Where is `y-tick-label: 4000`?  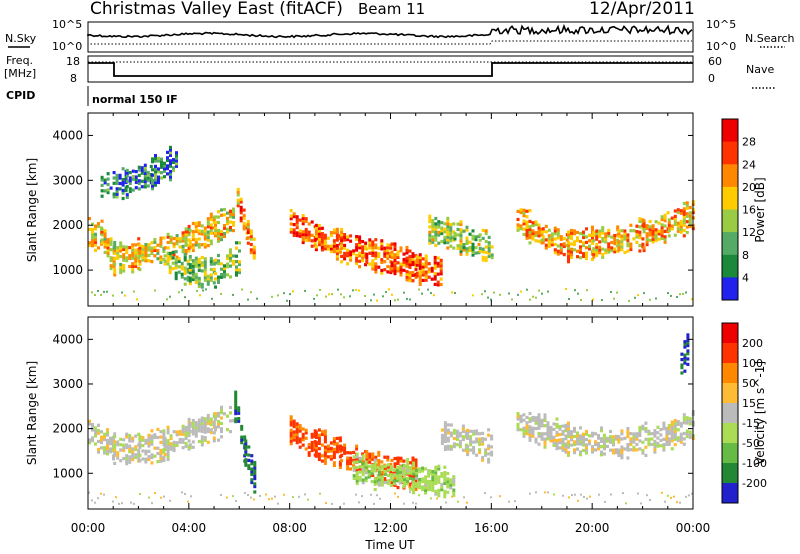
y-tick-label: 4000 is located at coordinates (67, 339).